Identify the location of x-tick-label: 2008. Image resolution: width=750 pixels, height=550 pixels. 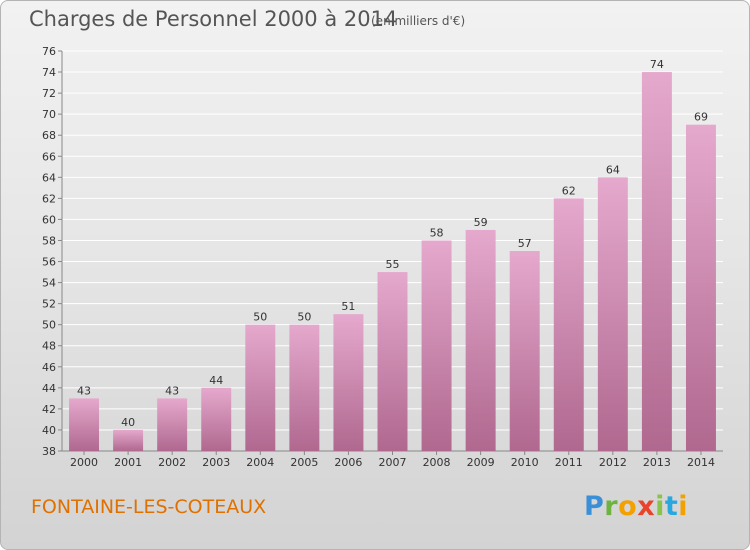
(437, 462).